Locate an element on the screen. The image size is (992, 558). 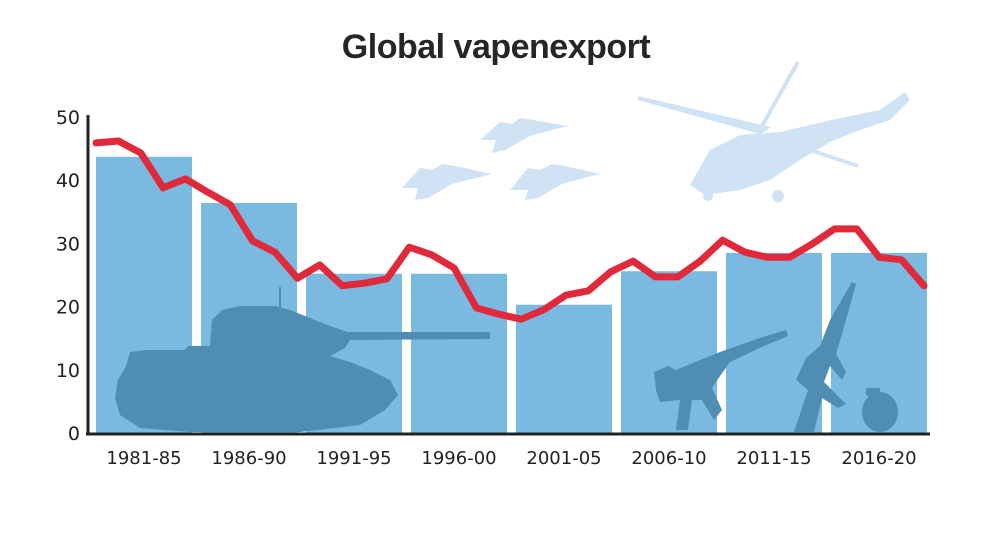
y-tick-label: 40 is located at coordinates (68, 181).